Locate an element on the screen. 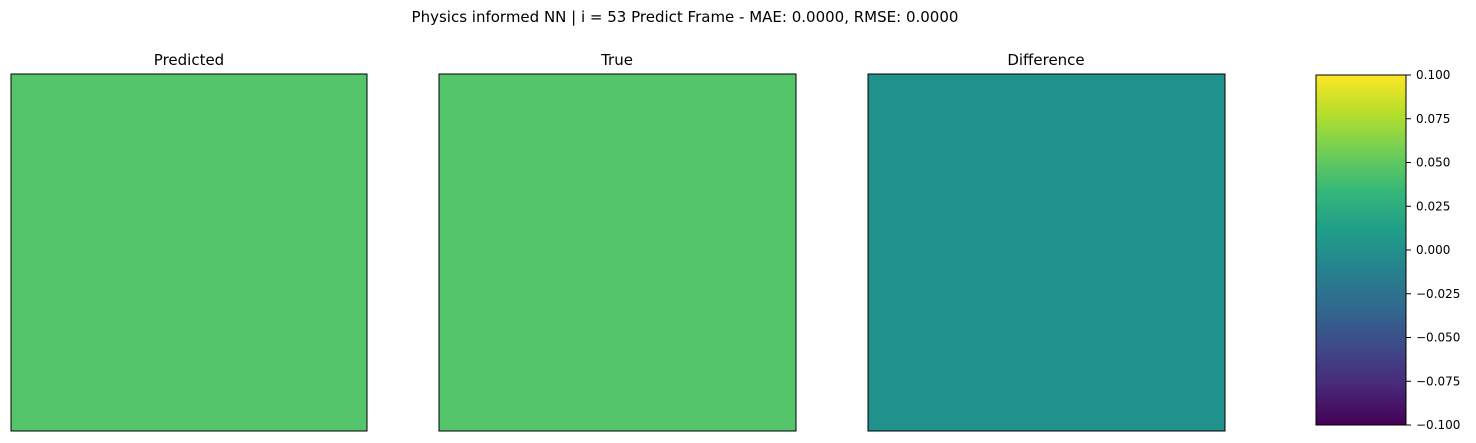 This screenshot has height=443, width=1476. panel-title-difference: Difference is located at coordinates (1045, 60).